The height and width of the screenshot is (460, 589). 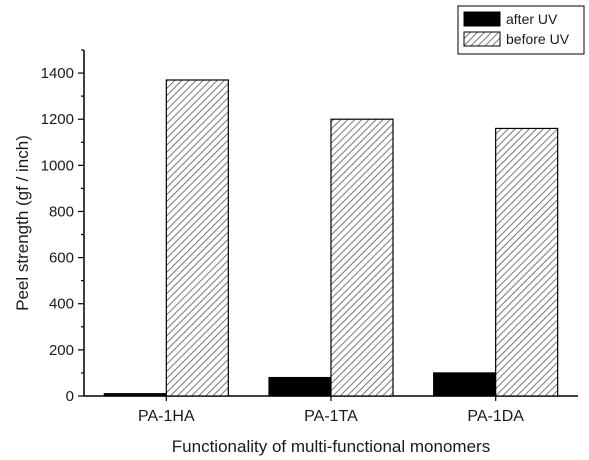 I want to click on legend: after UV before UV, so click(x=521, y=30).